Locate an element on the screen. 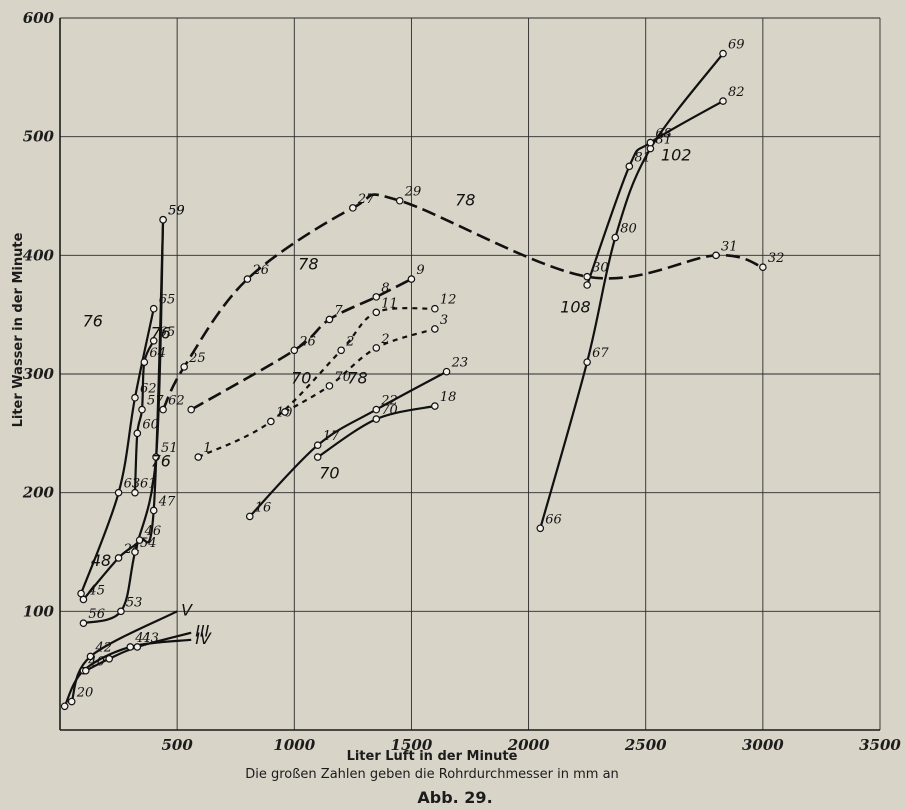 This screenshot has height=809, width=906. point-label: 53 is located at coordinates (134, 602).